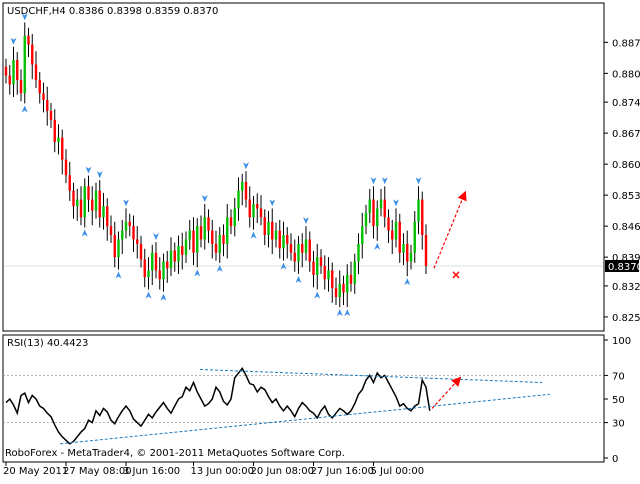  Describe the element at coordinates (47, 343) in the screenshot. I see `rsi-title: RSI(13) 40.4423` at that location.